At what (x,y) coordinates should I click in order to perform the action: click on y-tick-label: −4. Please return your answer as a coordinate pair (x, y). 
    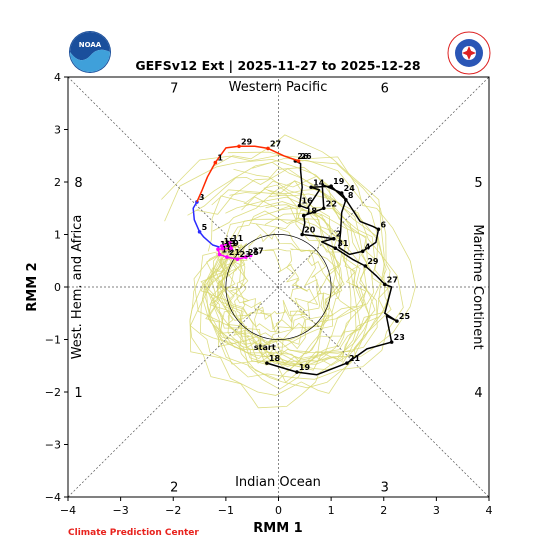
    Looking at the image, I should click on (53, 497).